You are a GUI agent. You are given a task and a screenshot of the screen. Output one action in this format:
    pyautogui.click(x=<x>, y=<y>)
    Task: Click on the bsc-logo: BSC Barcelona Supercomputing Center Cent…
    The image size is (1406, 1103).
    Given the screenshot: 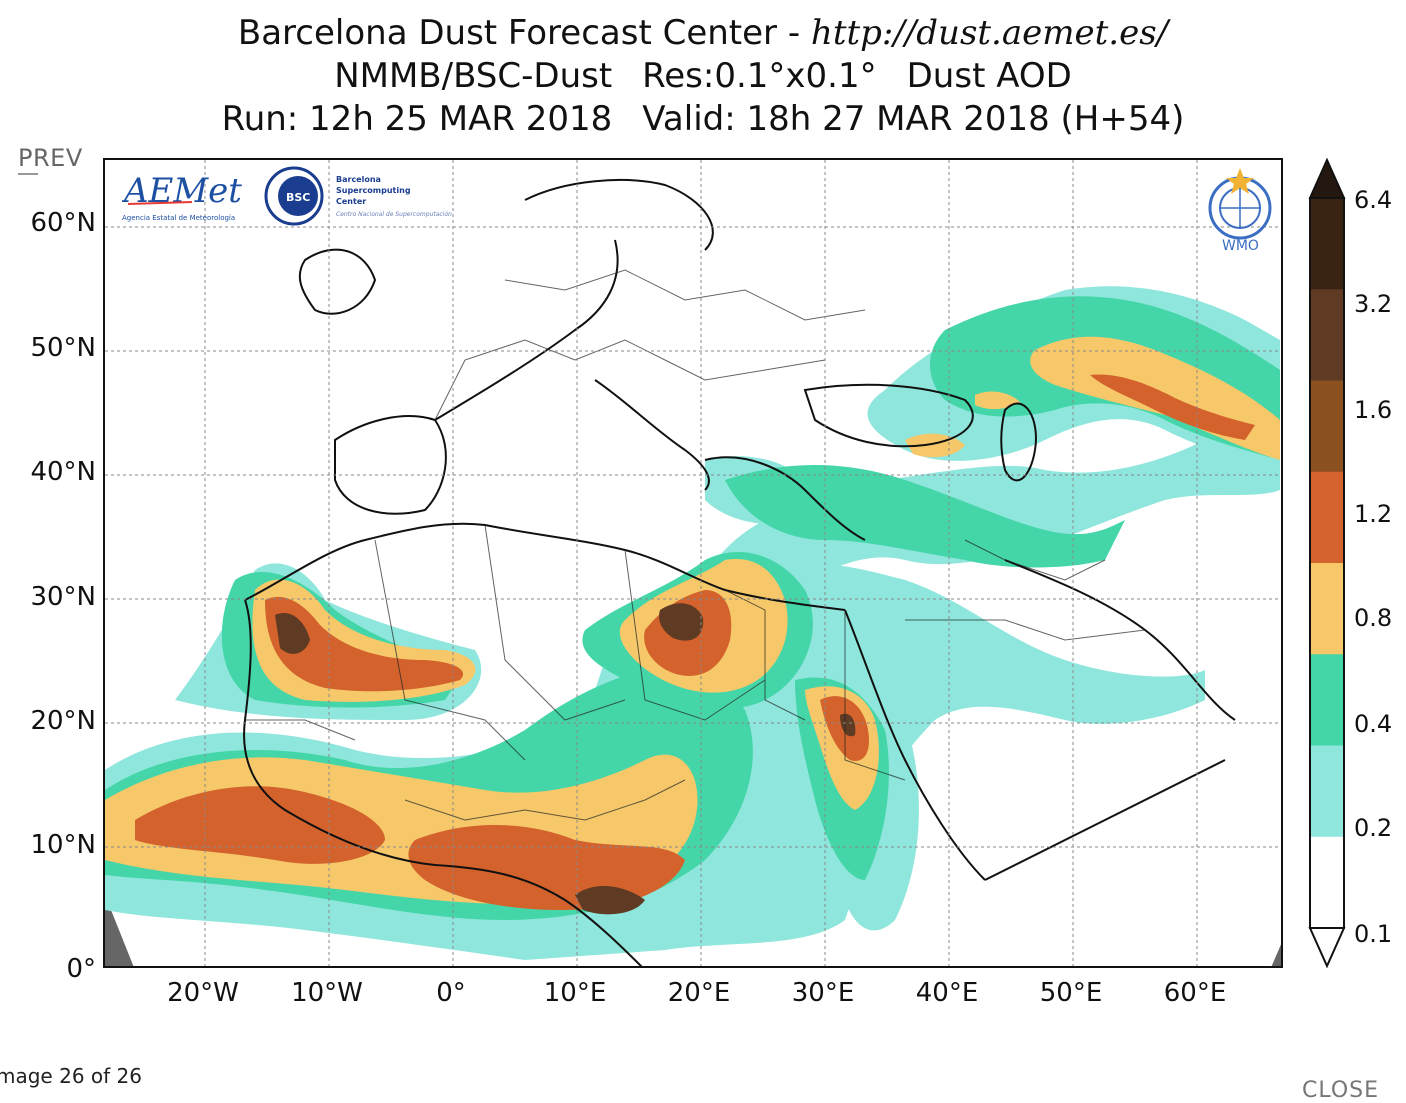 What is the action you would take?
    pyautogui.click(x=384, y=196)
    